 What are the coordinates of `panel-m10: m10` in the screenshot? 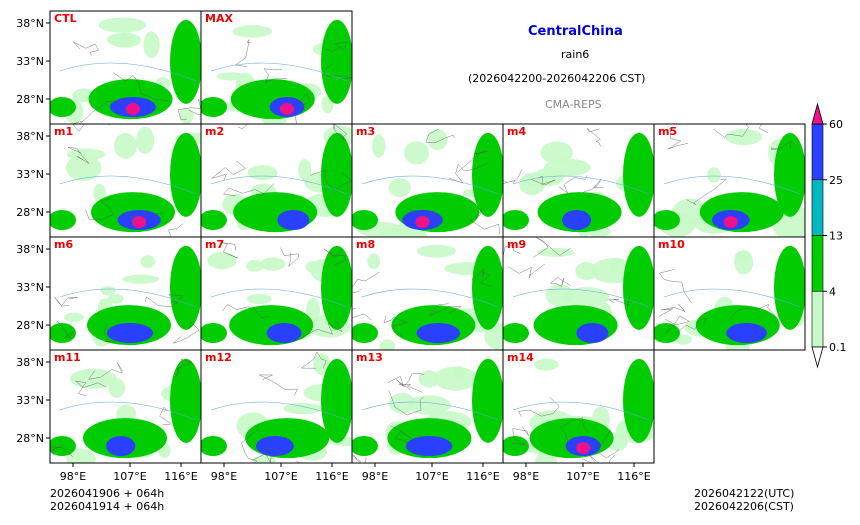 It's located at (729, 293).